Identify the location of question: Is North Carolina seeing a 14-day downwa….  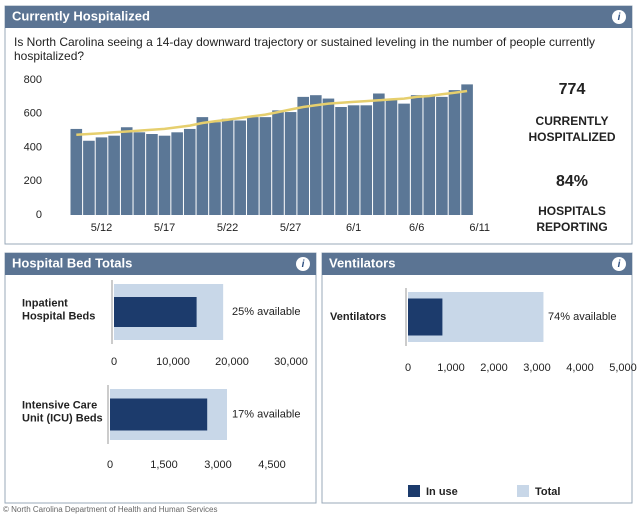
(304, 49).